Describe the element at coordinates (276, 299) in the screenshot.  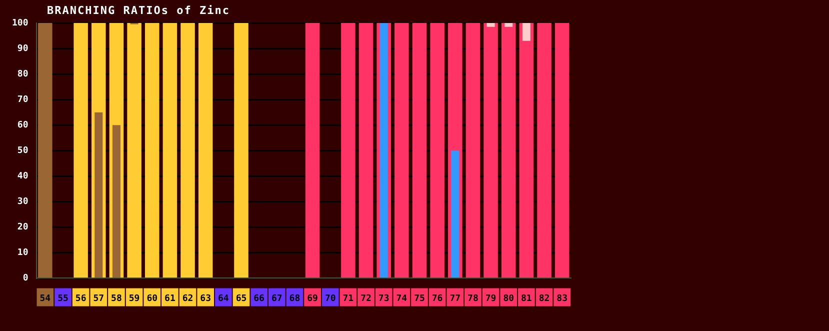
I see `x-tick-label: 67` at that location.